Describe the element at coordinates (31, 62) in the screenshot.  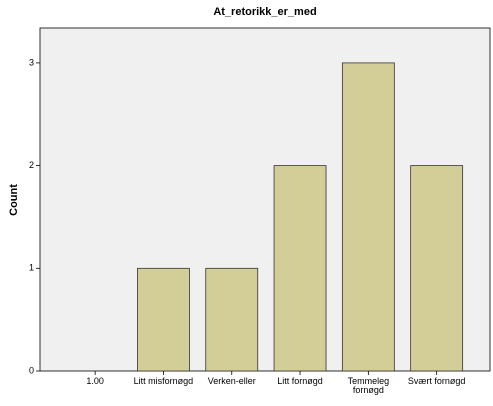
I see `y-tick-label: 3` at that location.